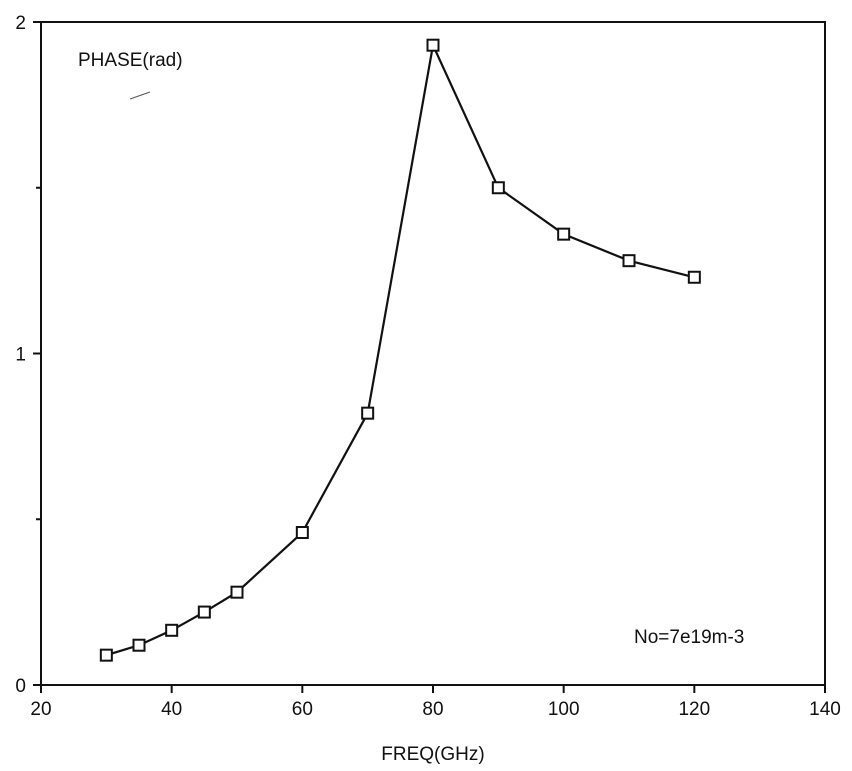 The image size is (852, 771). I want to click on data-point-40ghz, so click(172, 630).